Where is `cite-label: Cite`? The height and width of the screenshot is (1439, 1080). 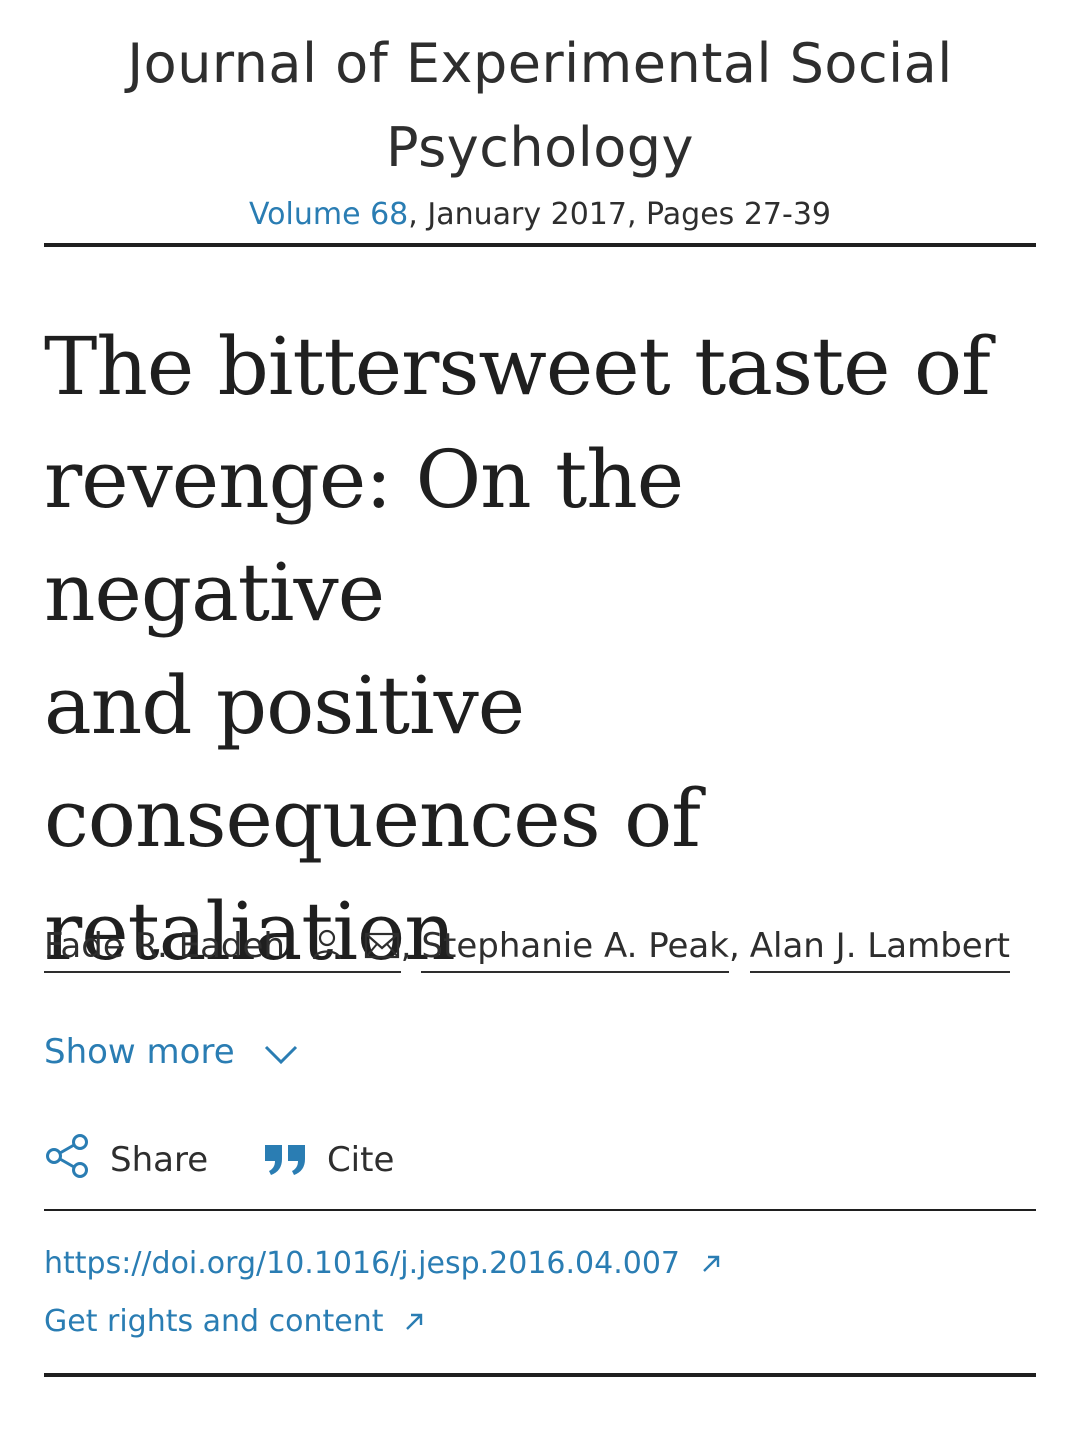
cite-label: Cite is located at coordinates (360, 1160).